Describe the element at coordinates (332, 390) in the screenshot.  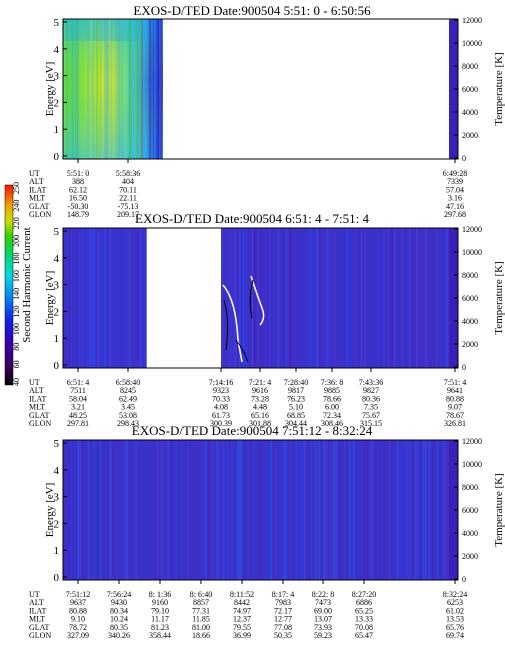
I see `ephemeris-cell: 9885` at that location.